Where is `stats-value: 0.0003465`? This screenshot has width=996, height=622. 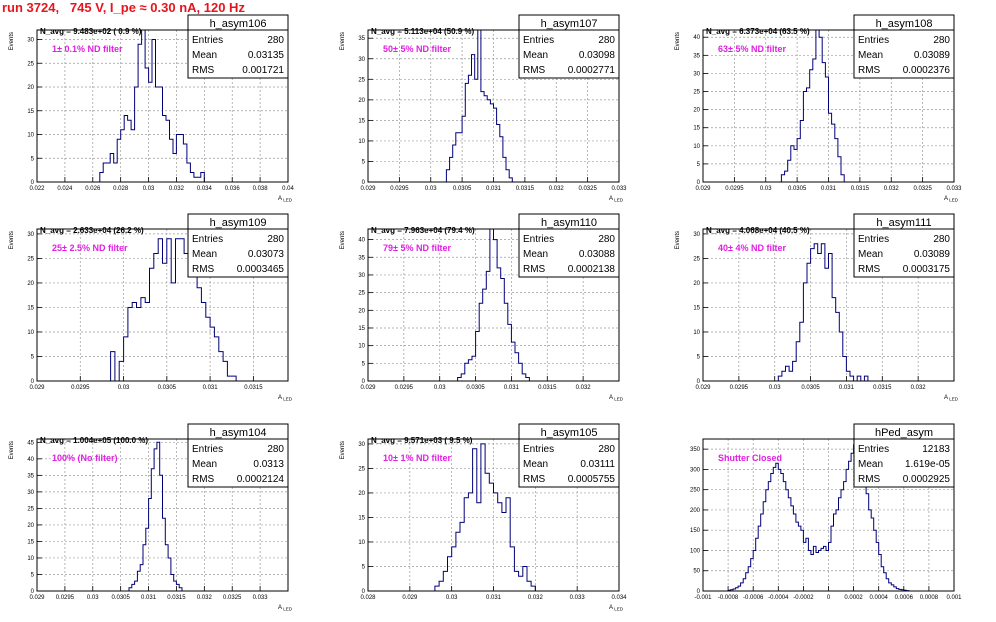
stats-value: 0.0003465 is located at coordinates (261, 269).